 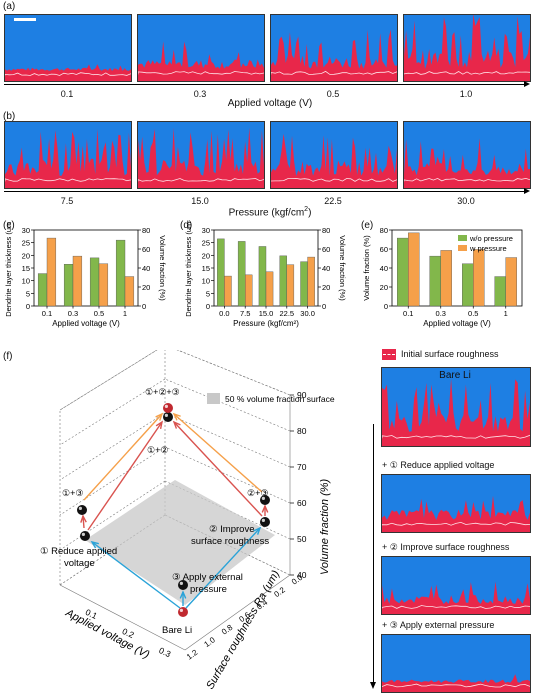 What do you see at coordinates (67, 201) in the screenshot?
I see `tick-label-b1: 7.5` at bounding box center [67, 201].